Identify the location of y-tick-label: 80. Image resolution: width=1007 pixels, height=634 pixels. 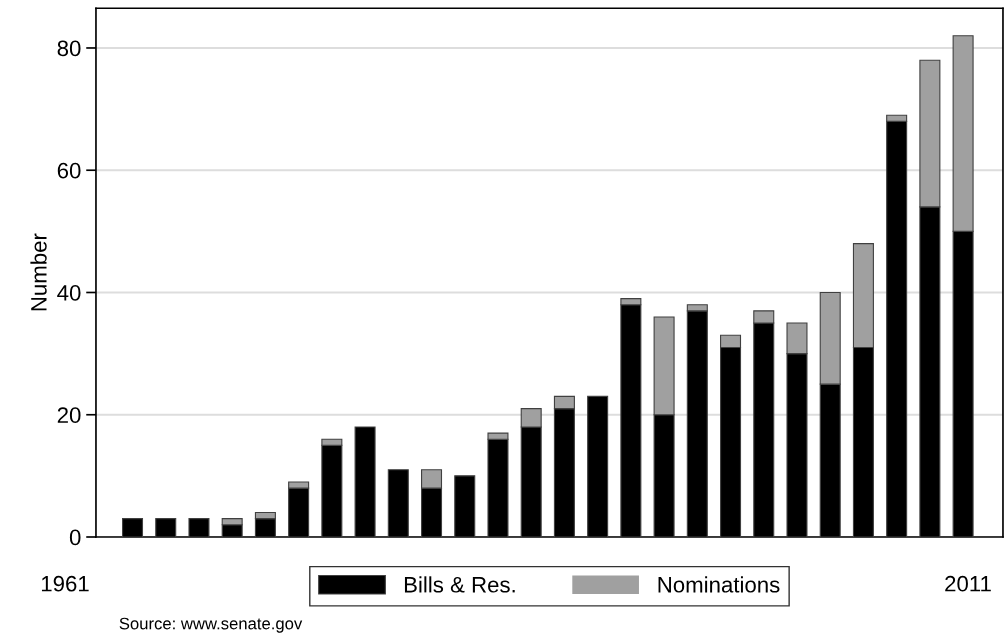
(69, 48).